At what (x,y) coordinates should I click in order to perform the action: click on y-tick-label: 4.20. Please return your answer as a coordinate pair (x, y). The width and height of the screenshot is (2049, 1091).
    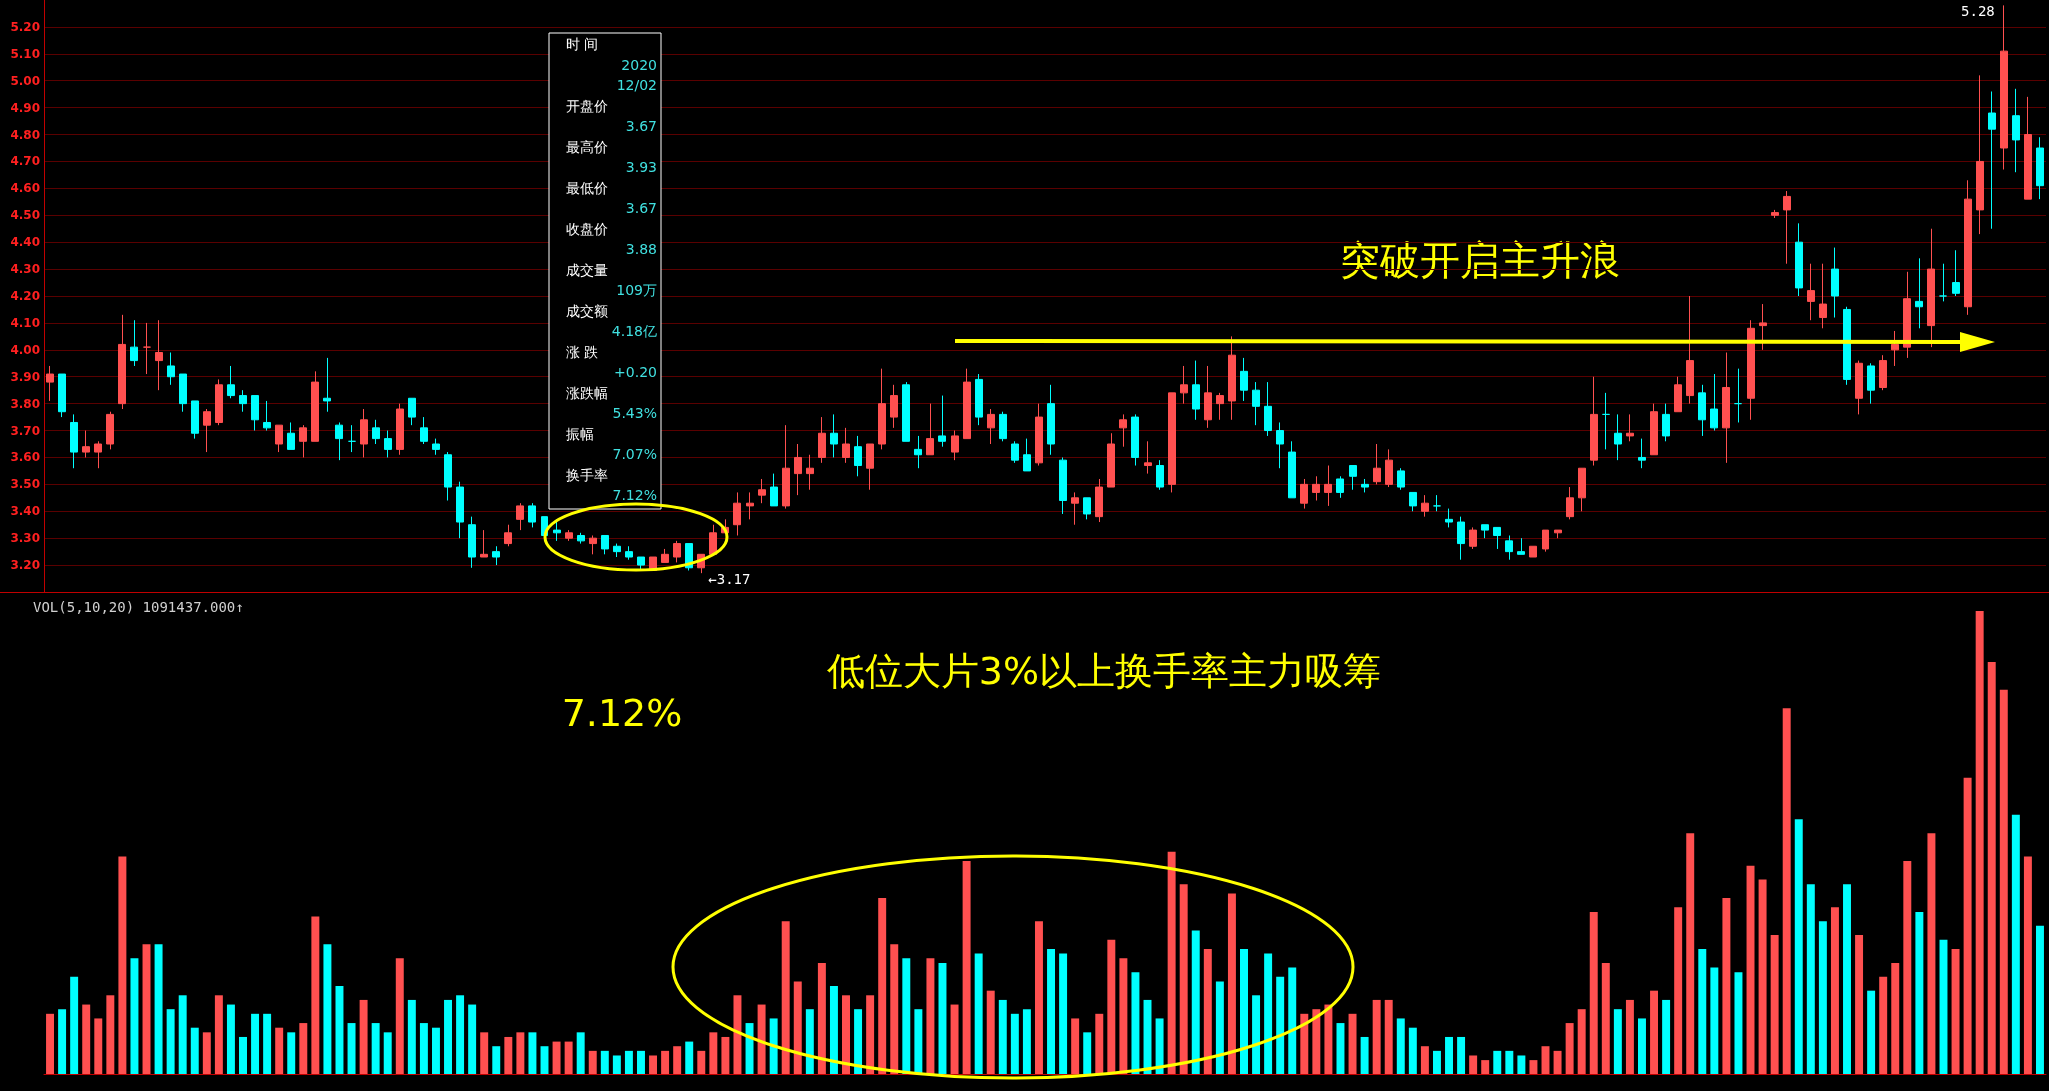
    Looking at the image, I should click on (25, 296).